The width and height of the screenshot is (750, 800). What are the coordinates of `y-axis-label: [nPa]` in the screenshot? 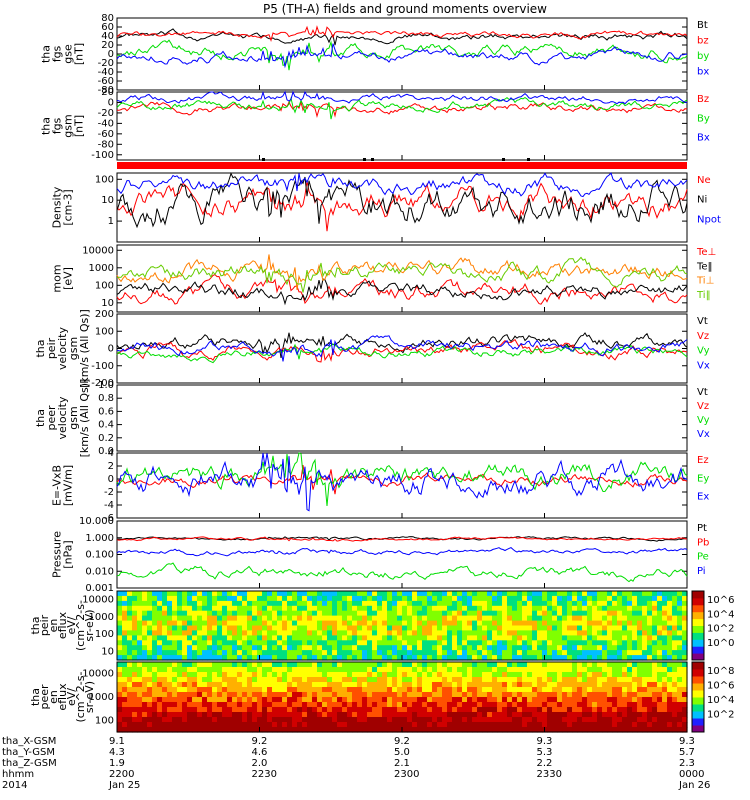 It's located at (68, 554).